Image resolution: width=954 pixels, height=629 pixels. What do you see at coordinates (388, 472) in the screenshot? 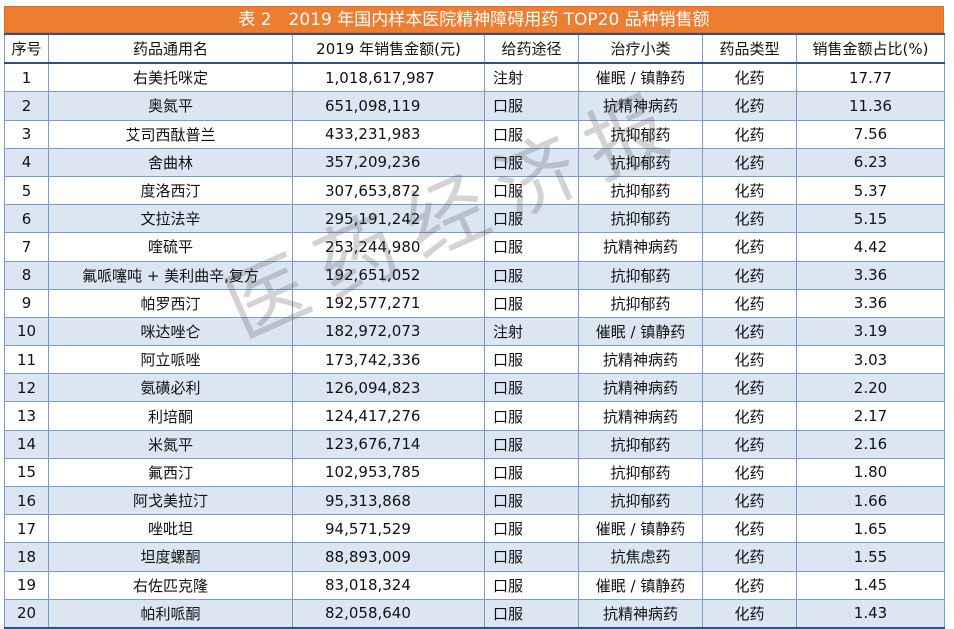
I see `cell-sales: 102,953,785` at bounding box center [388, 472].